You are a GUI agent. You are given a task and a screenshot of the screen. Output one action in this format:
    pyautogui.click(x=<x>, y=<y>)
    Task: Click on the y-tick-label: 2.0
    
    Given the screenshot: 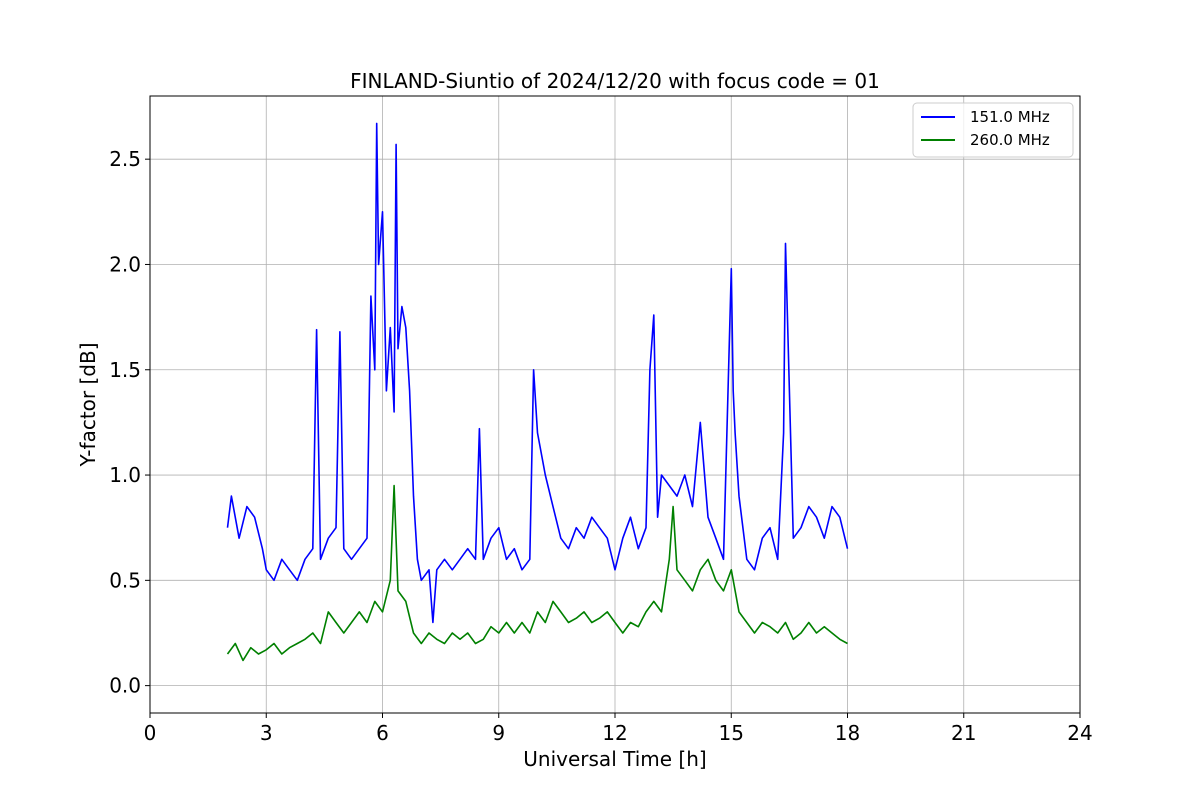 What is the action you would take?
    pyautogui.click(x=125, y=264)
    